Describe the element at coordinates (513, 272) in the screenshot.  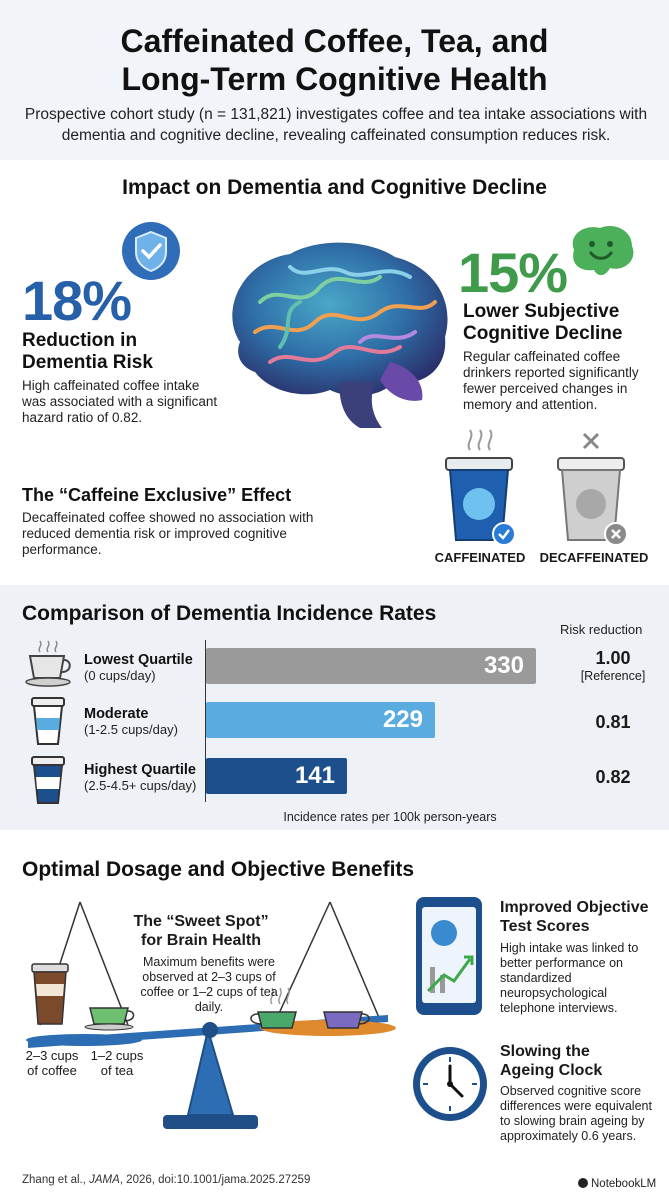
I see `cognitive-decline-stat: 15%` at that location.